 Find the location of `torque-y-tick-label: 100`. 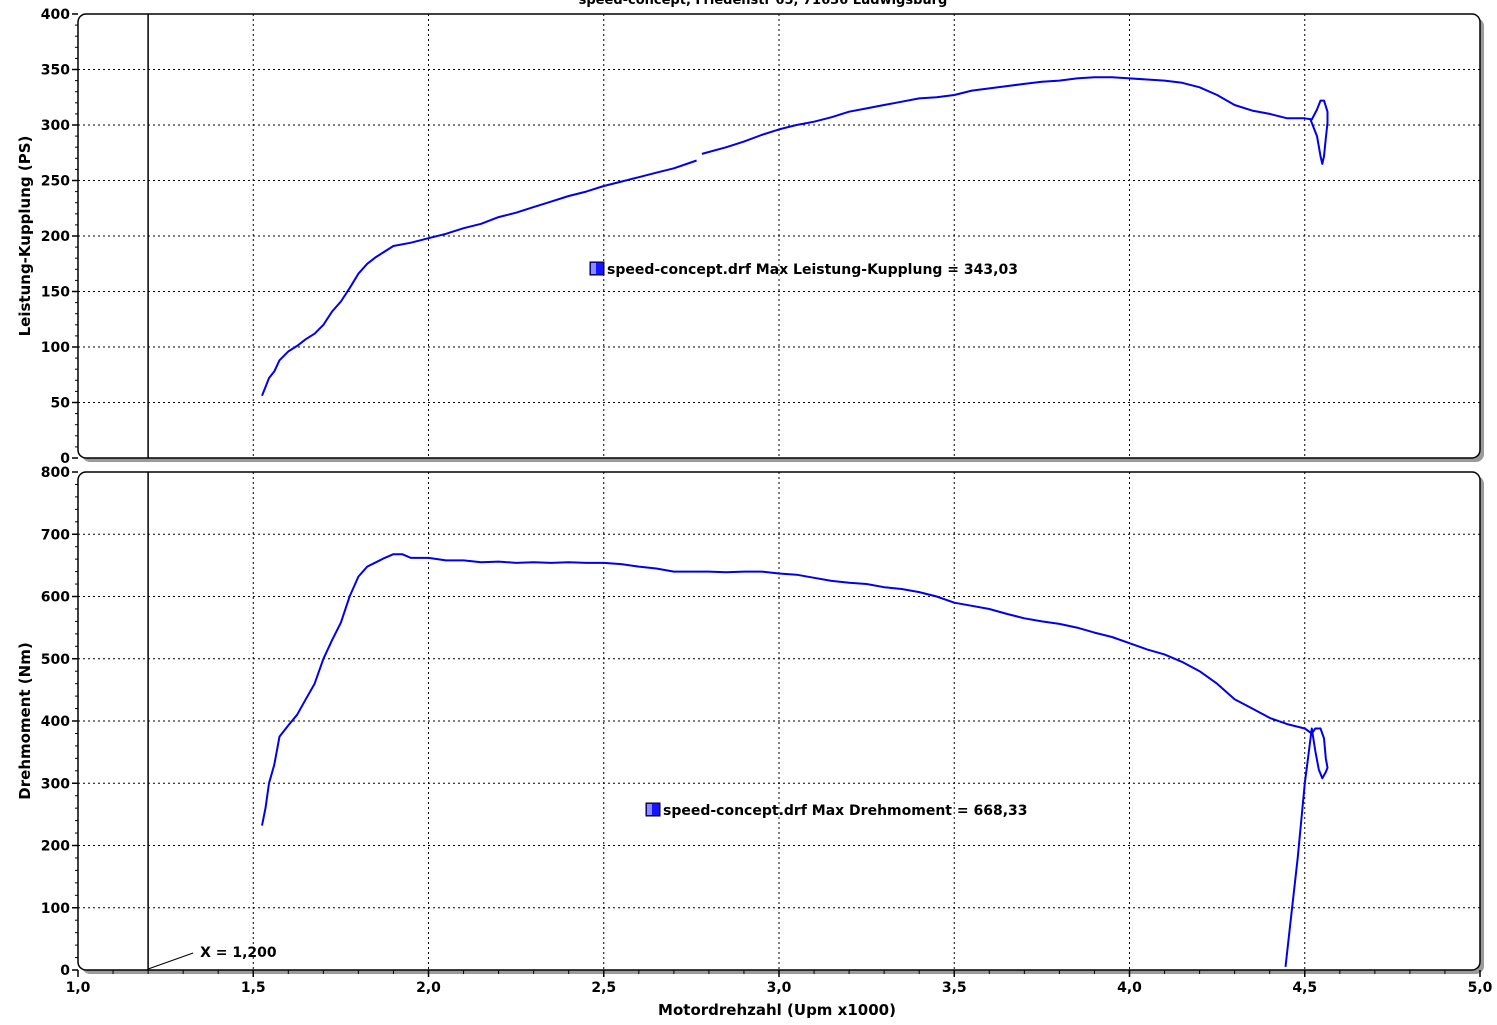

torque-y-tick-label: 100 is located at coordinates (55, 909).